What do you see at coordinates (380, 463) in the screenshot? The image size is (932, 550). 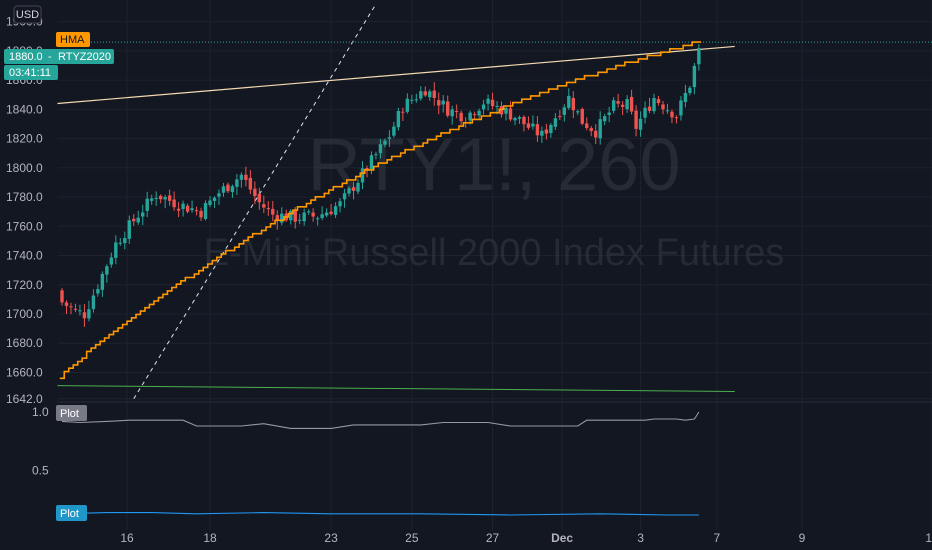 I see `plot-lines` at bounding box center [380, 463].